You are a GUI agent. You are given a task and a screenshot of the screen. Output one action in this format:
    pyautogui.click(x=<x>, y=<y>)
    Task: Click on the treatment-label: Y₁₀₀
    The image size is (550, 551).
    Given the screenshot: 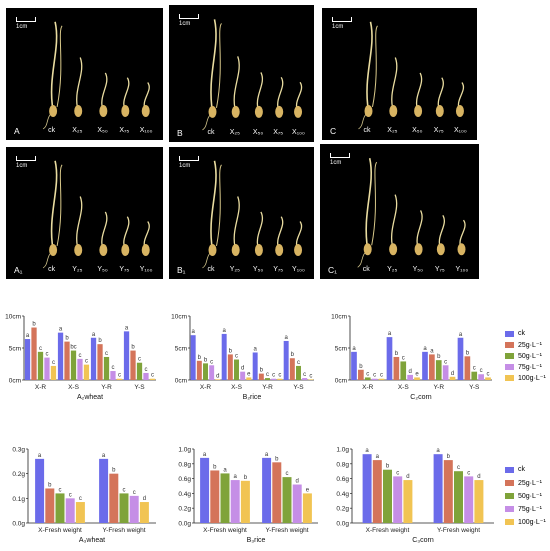 What is the action you would take?
    pyautogui.click(x=146, y=269)
    